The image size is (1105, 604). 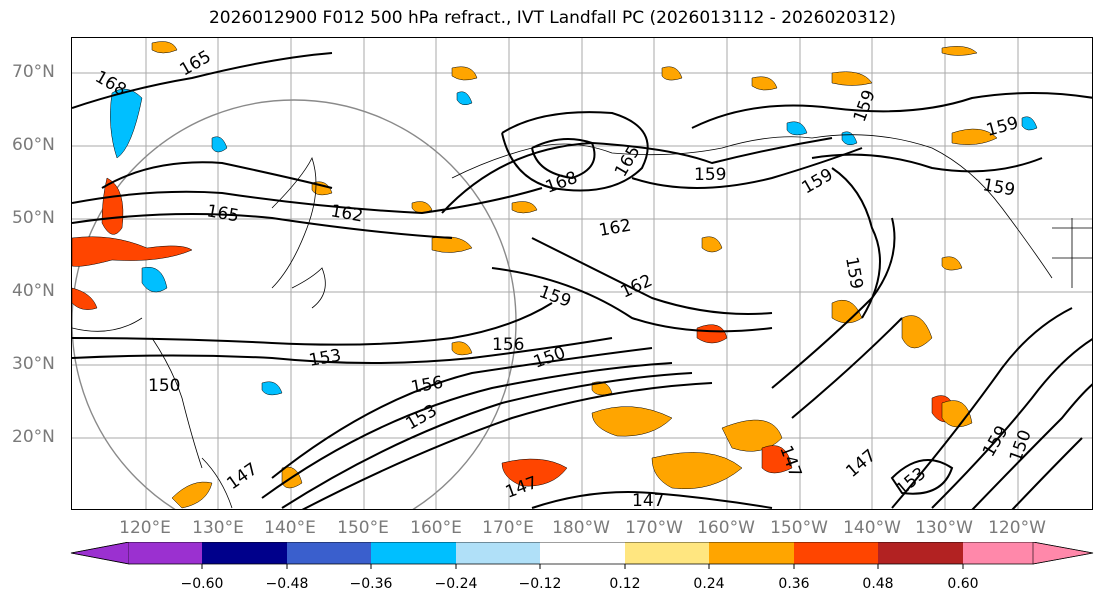 I want to click on lon-label-130e: 130°E, so click(x=218, y=528).